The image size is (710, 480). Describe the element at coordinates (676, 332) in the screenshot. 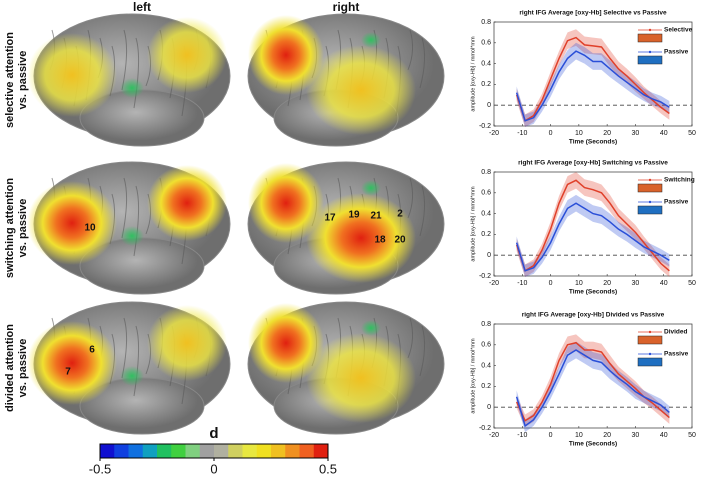

I see `legend-label: Divided` at that location.